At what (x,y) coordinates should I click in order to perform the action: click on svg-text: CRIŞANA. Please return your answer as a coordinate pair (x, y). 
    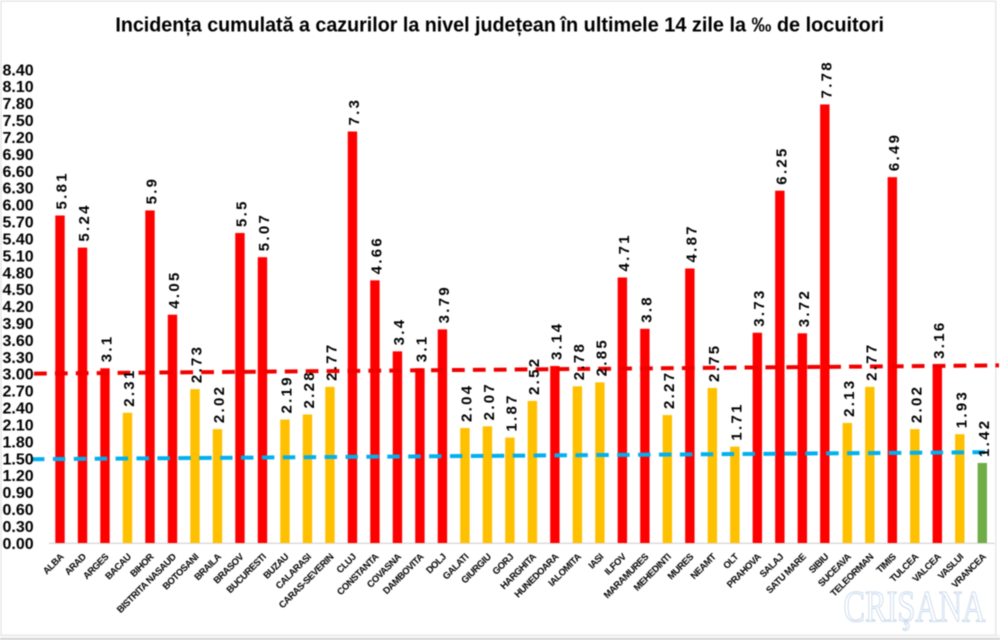
    Looking at the image, I should click on (915, 606).